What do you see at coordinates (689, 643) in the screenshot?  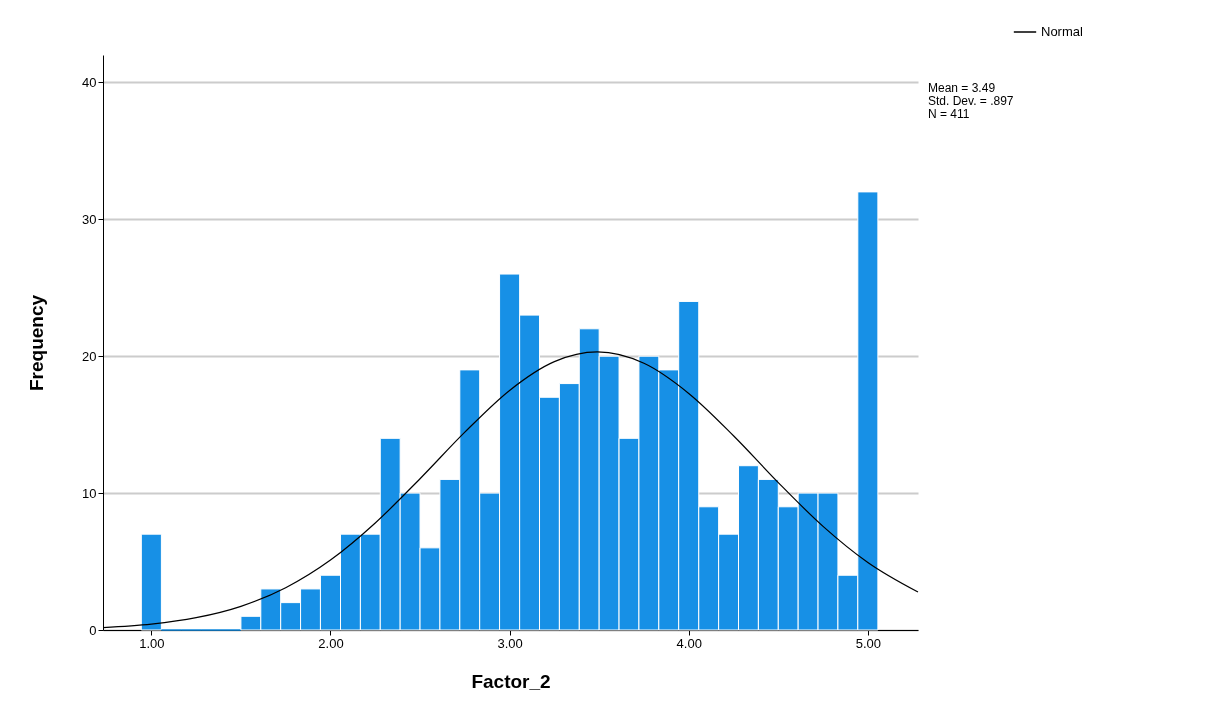 I see `x-tick-label: 4.00` at bounding box center [689, 643].